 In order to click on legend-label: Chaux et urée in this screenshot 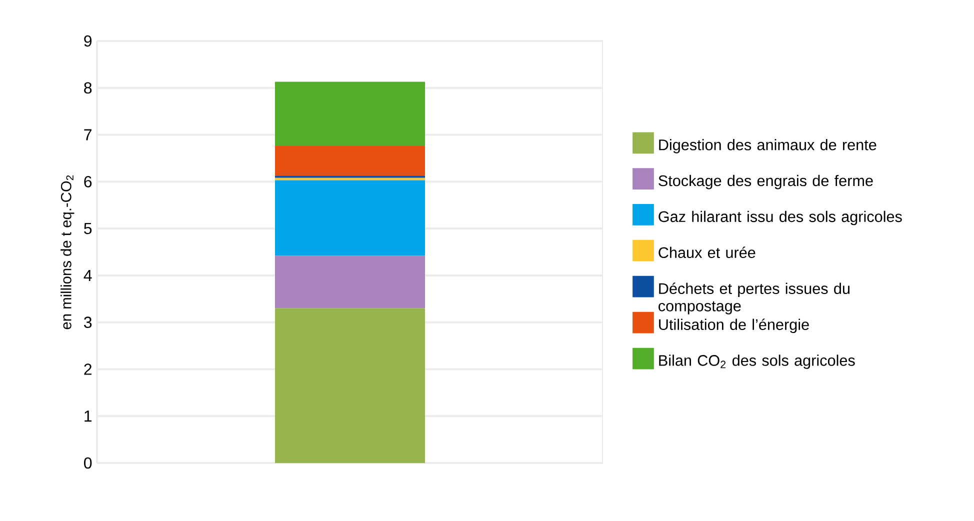, I will do `click(707, 252)`.